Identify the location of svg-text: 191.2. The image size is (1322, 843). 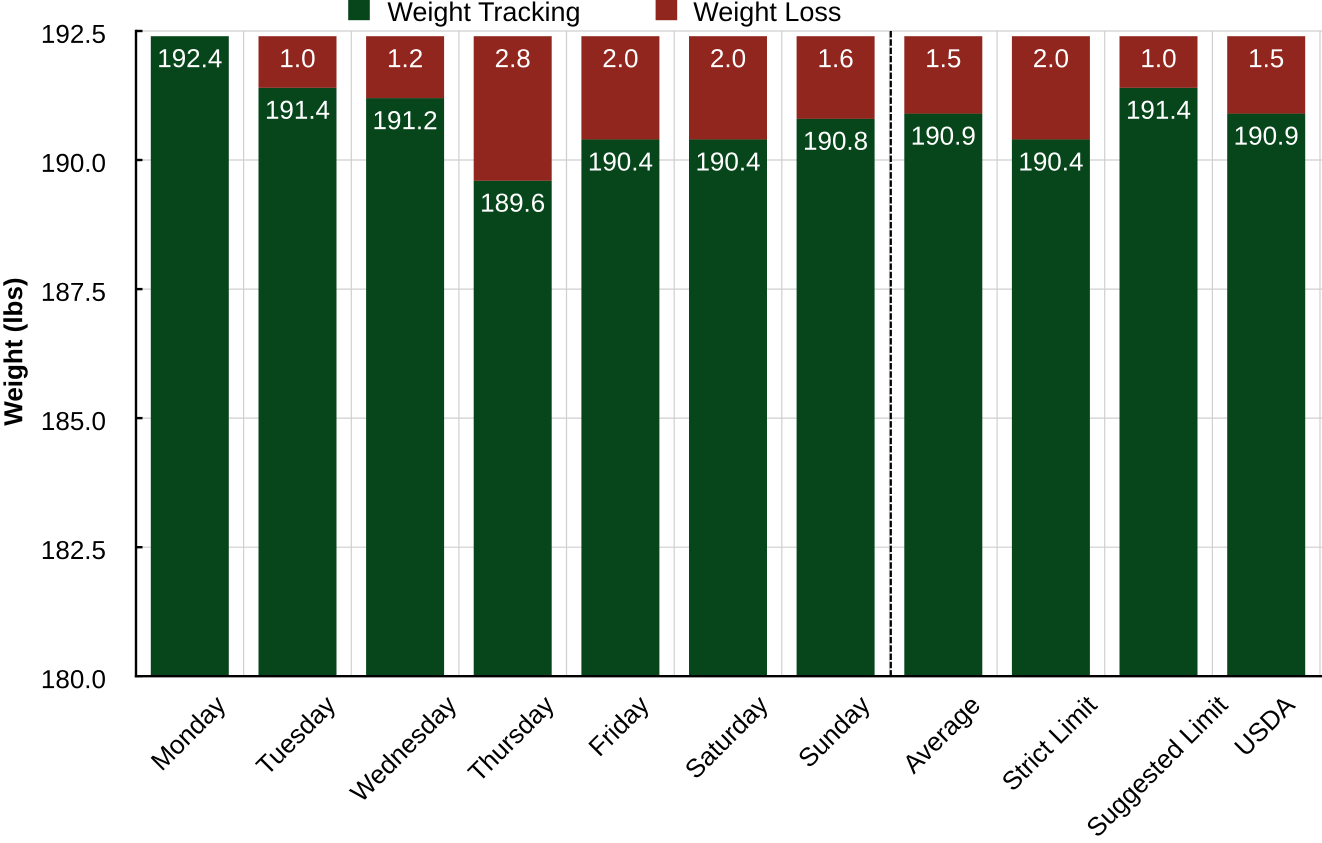
(405, 120).